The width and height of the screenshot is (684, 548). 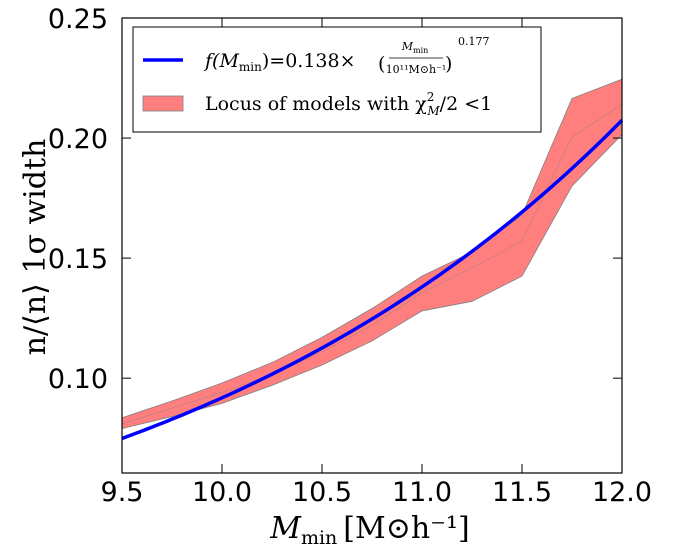 What do you see at coordinates (78, 19) in the screenshot?
I see `y-tick-label: 0.25` at bounding box center [78, 19].